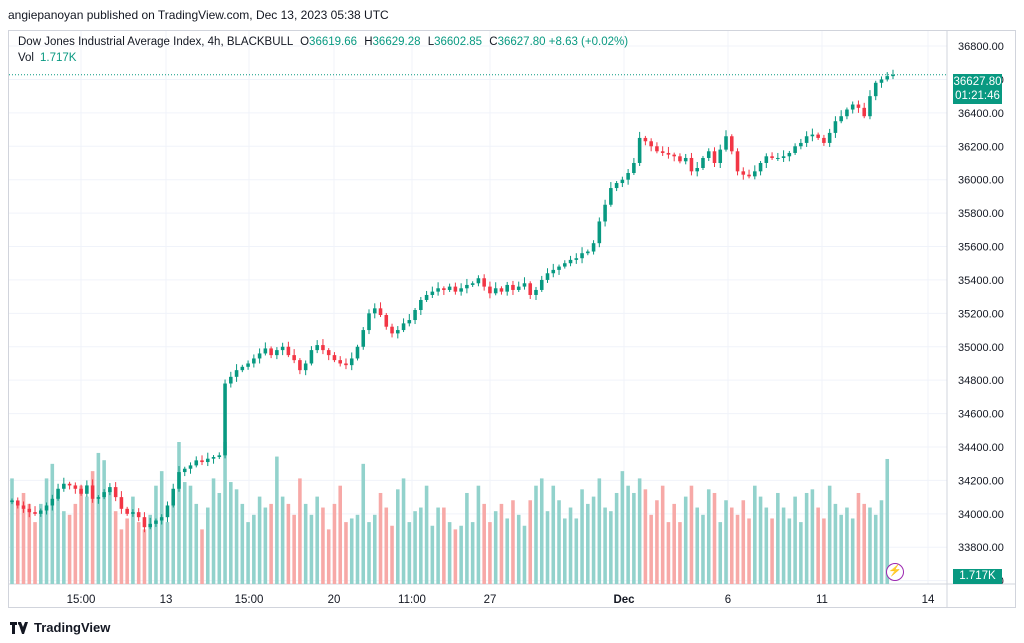 The width and height of the screenshot is (1024, 643). I want to click on y-tick-label: 34000.00, so click(981, 515).